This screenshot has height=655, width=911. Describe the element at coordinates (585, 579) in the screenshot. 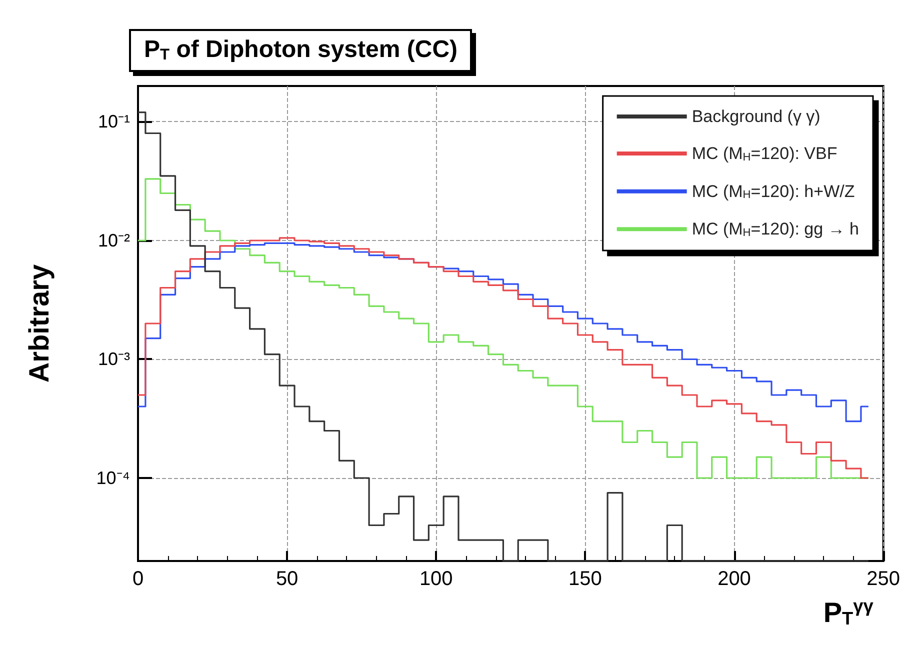

I see `x-tick-label: 150` at that location.